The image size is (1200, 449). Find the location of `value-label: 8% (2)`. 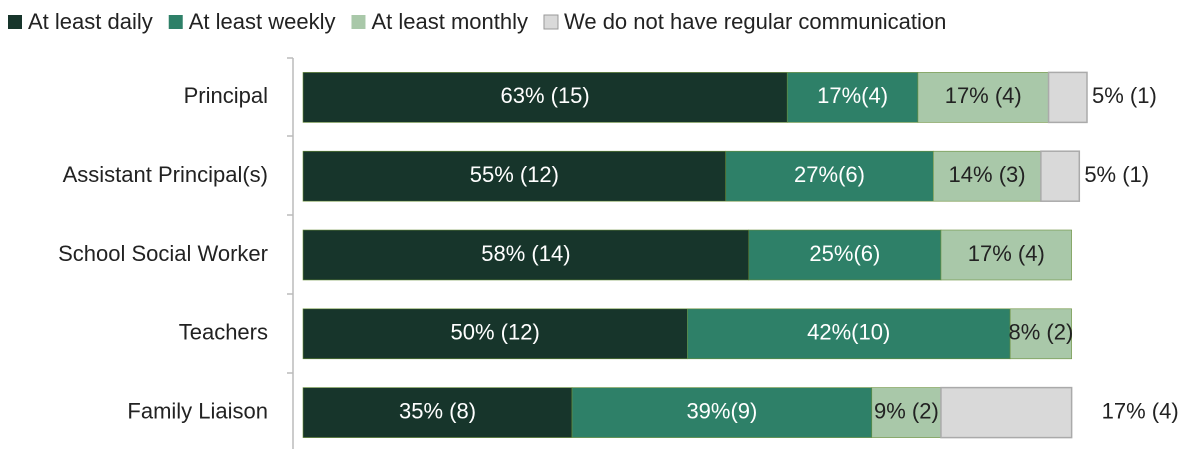

value-label: 8% (2) is located at coordinates (1040, 332).